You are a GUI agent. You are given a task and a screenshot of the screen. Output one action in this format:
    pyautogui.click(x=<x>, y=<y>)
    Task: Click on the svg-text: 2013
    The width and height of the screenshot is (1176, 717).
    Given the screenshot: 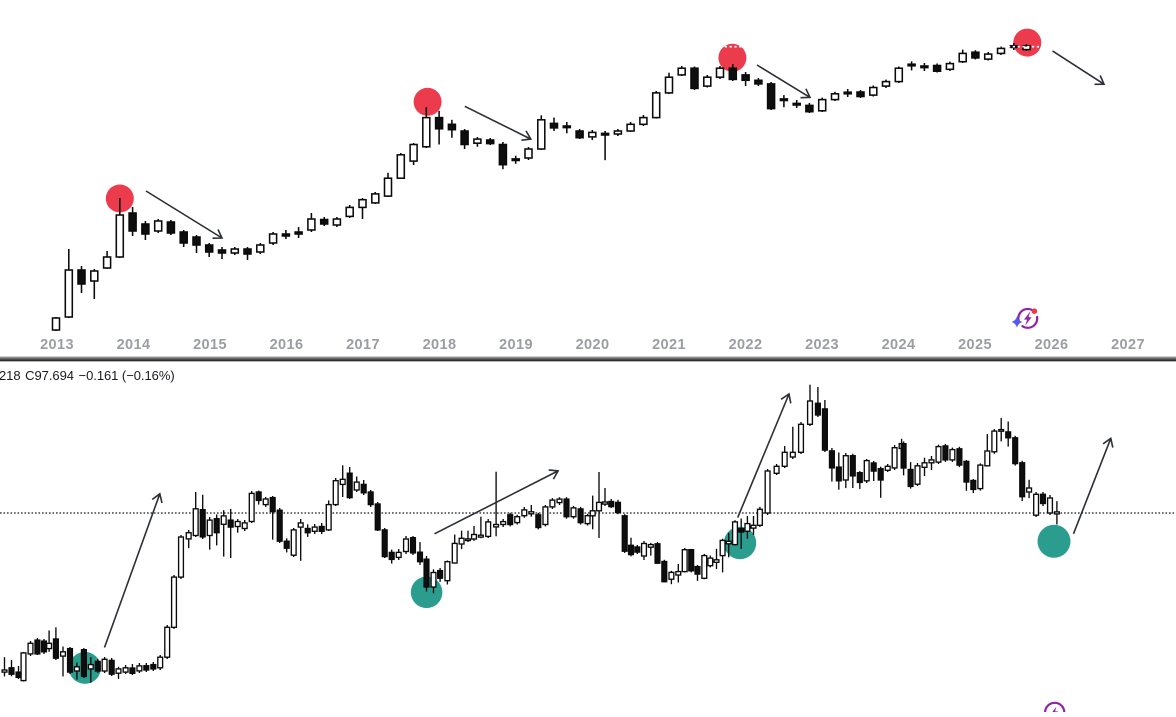 What is the action you would take?
    pyautogui.click(x=57, y=345)
    